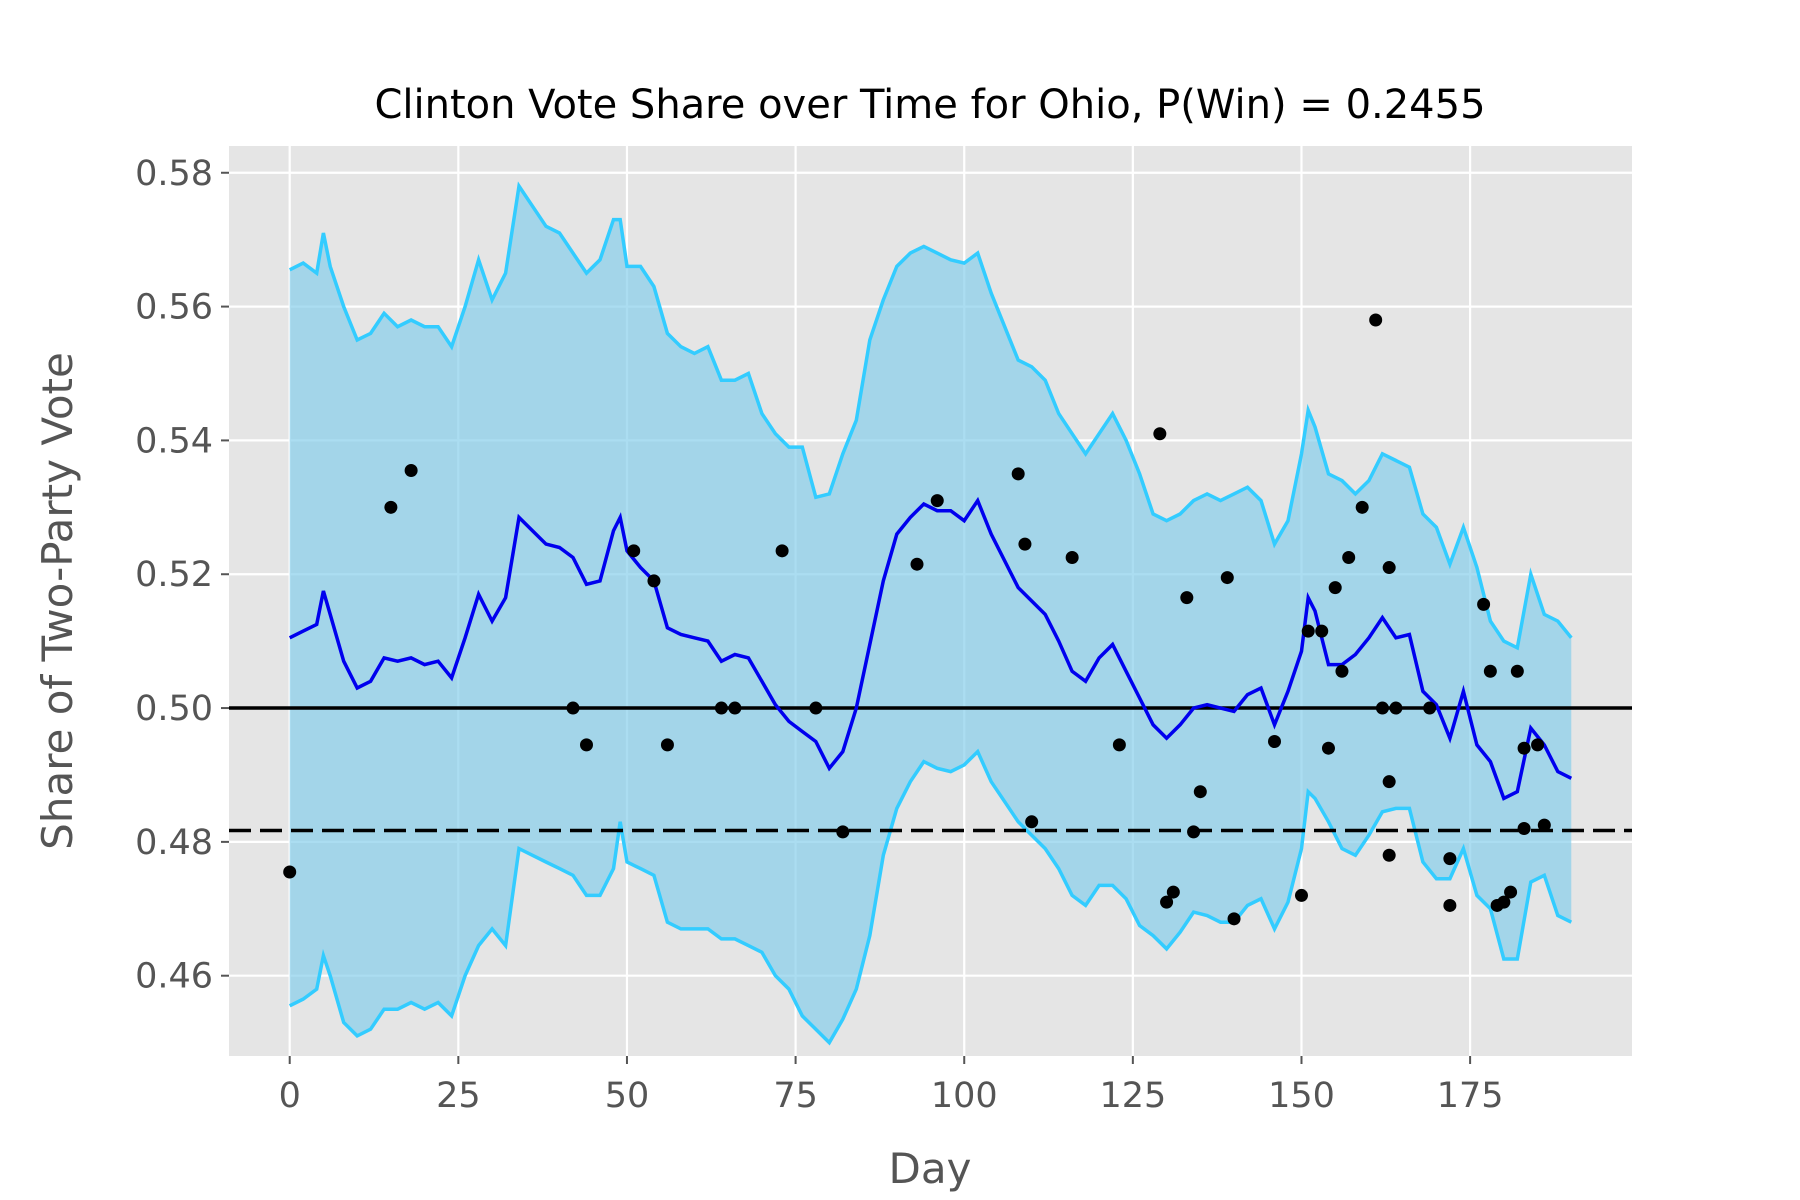  What do you see at coordinates (930, 1168) in the screenshot?
I see `x-axis-label: Day` at bounding box center [930, 1168].